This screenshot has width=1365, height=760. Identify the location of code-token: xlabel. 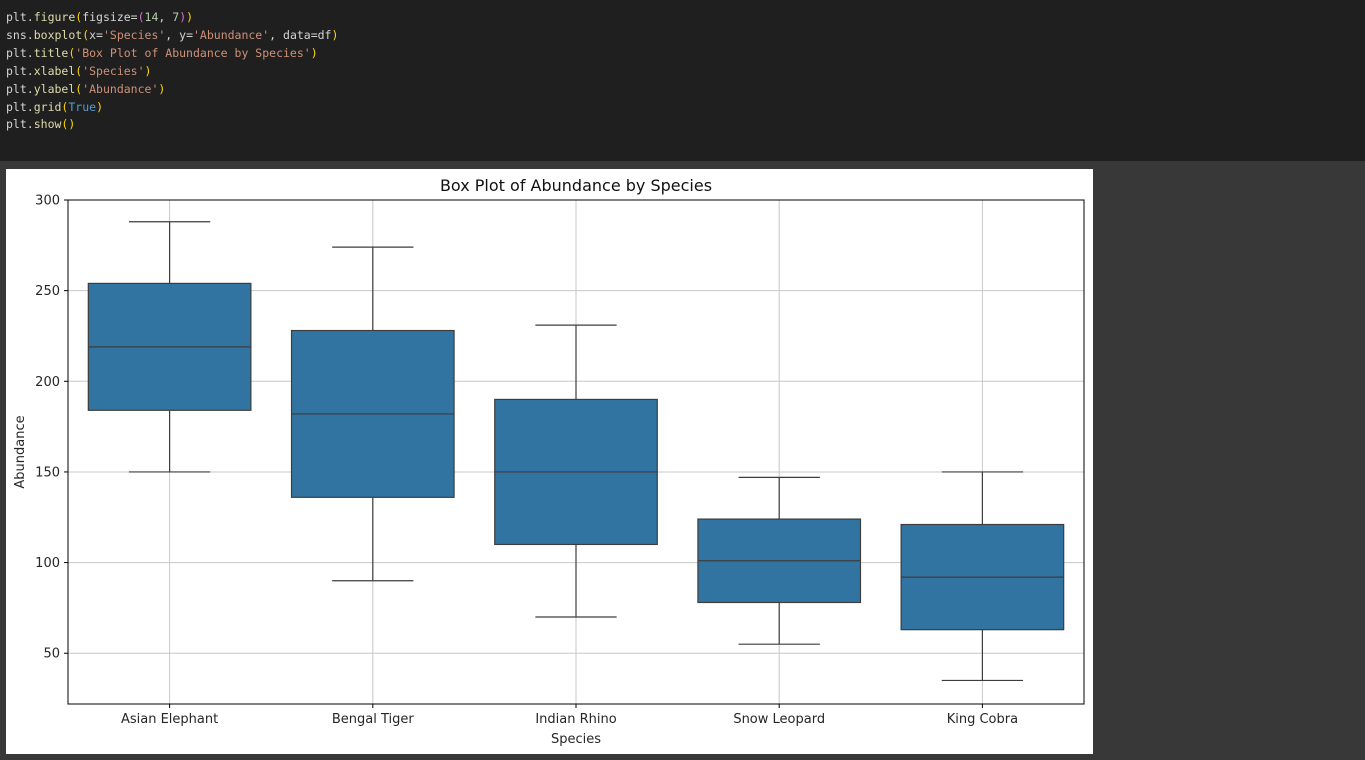
(54, 70).